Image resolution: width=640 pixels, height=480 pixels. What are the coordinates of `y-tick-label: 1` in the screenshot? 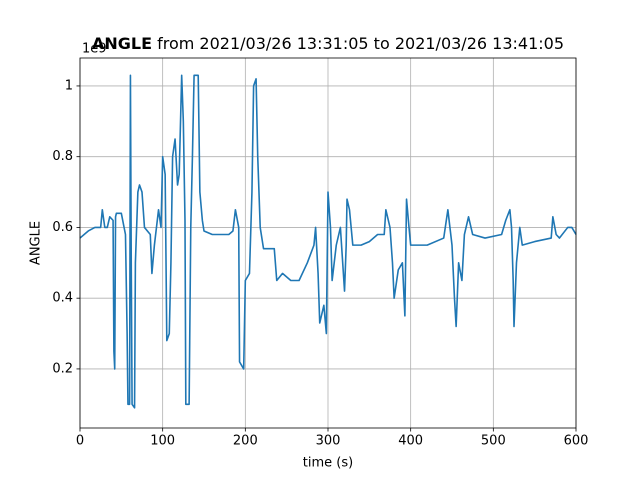 It's located at (69, 85).